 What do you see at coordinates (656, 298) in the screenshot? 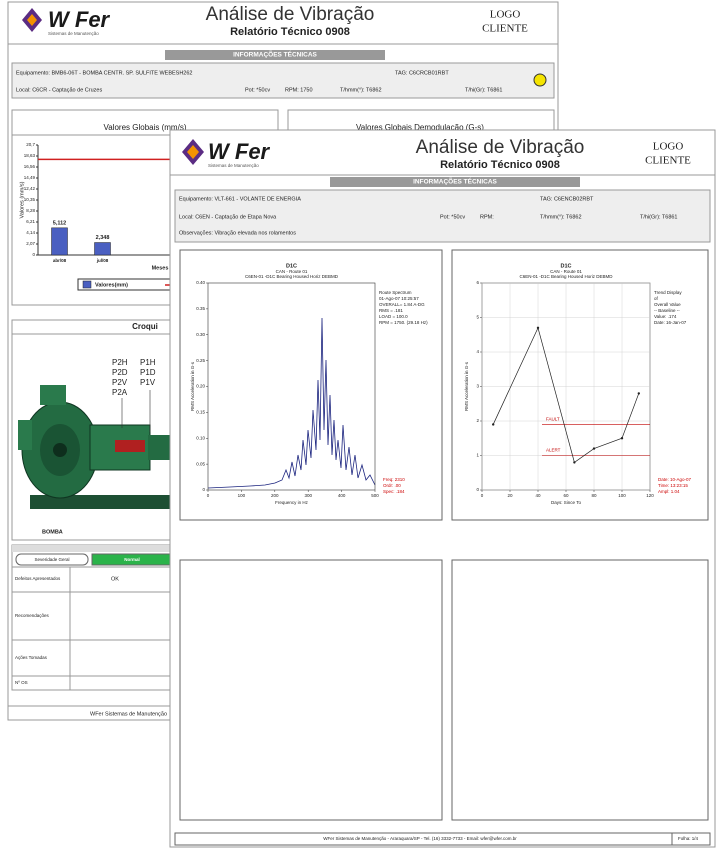
I see `plot-note: of` at bounding box center [656, 298].